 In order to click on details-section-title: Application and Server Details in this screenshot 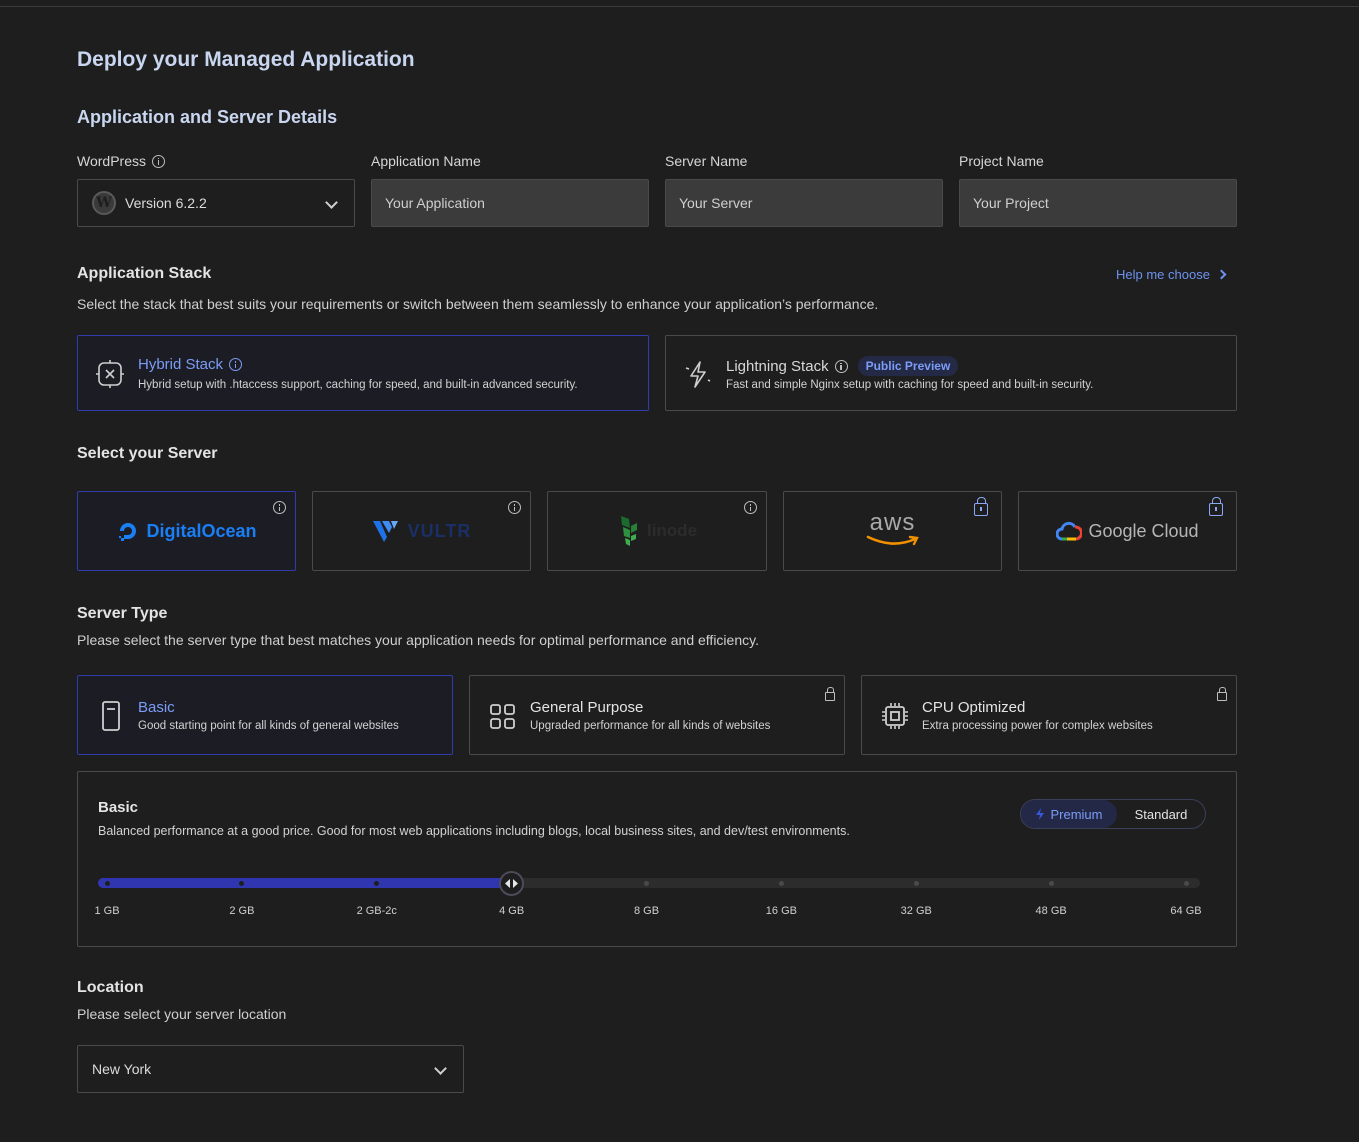, I will do `click(207, 117)`.